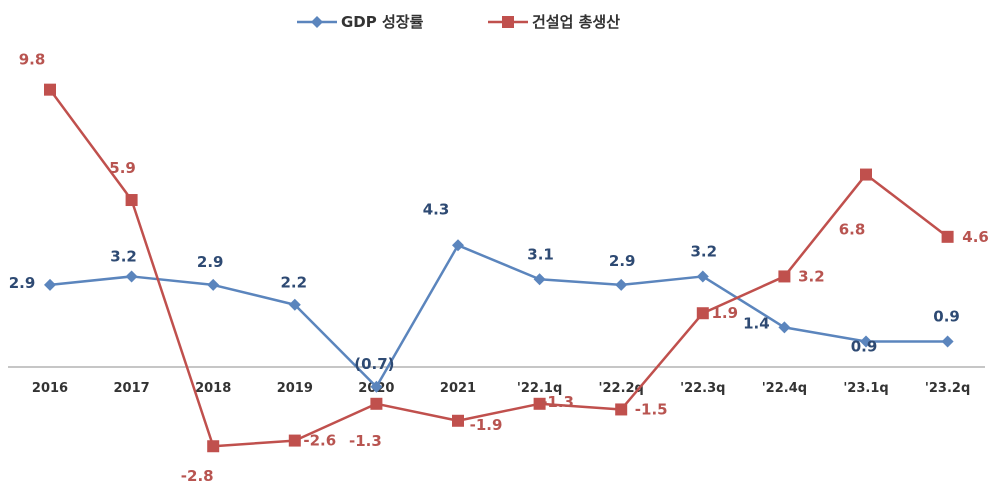 The width and height of the screenshot is (989, 484). Describe the element at coordinates (374, 364) in the screenshot. I see `data-label: (0.7)` at that location.